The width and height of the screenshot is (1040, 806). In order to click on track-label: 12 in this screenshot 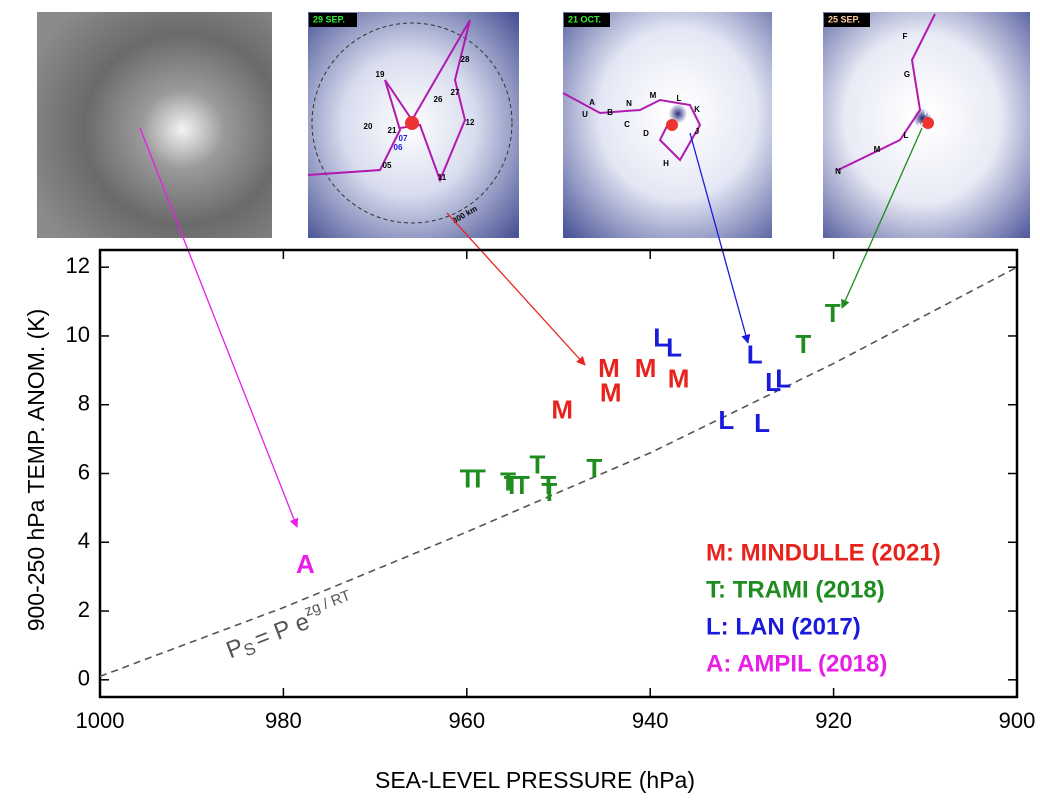, I will do `click(470, 122)`.